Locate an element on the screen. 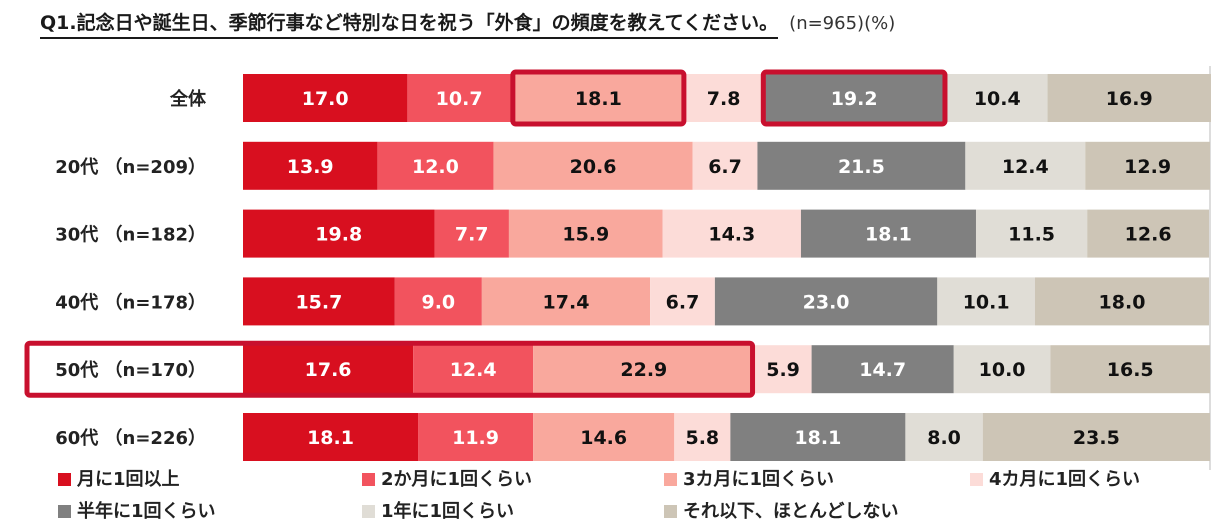 The width and height of the screenshot is (1221, 532). data-label: 15.7 is located at coordinates (318, 302).